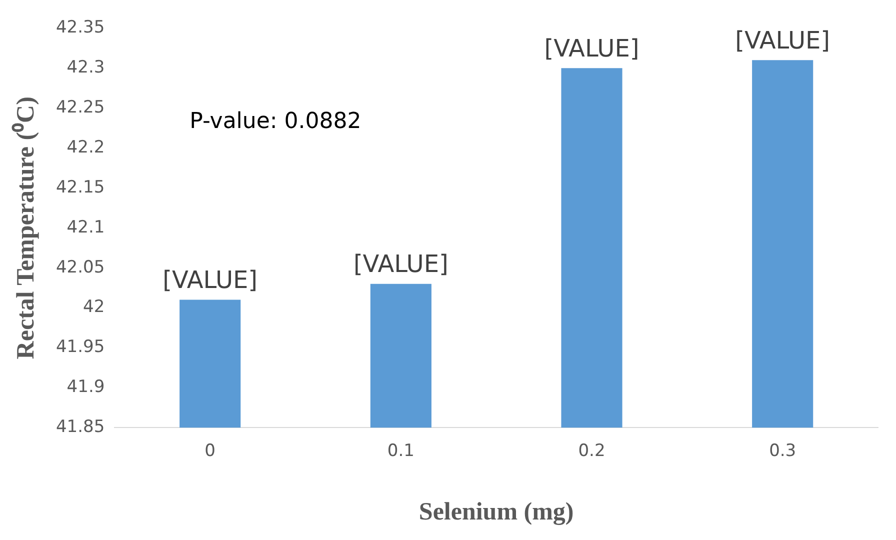 The height and width of the screenshot is (540, 896). I want to click on y-tick-label: 42.35, so click(80, 28).